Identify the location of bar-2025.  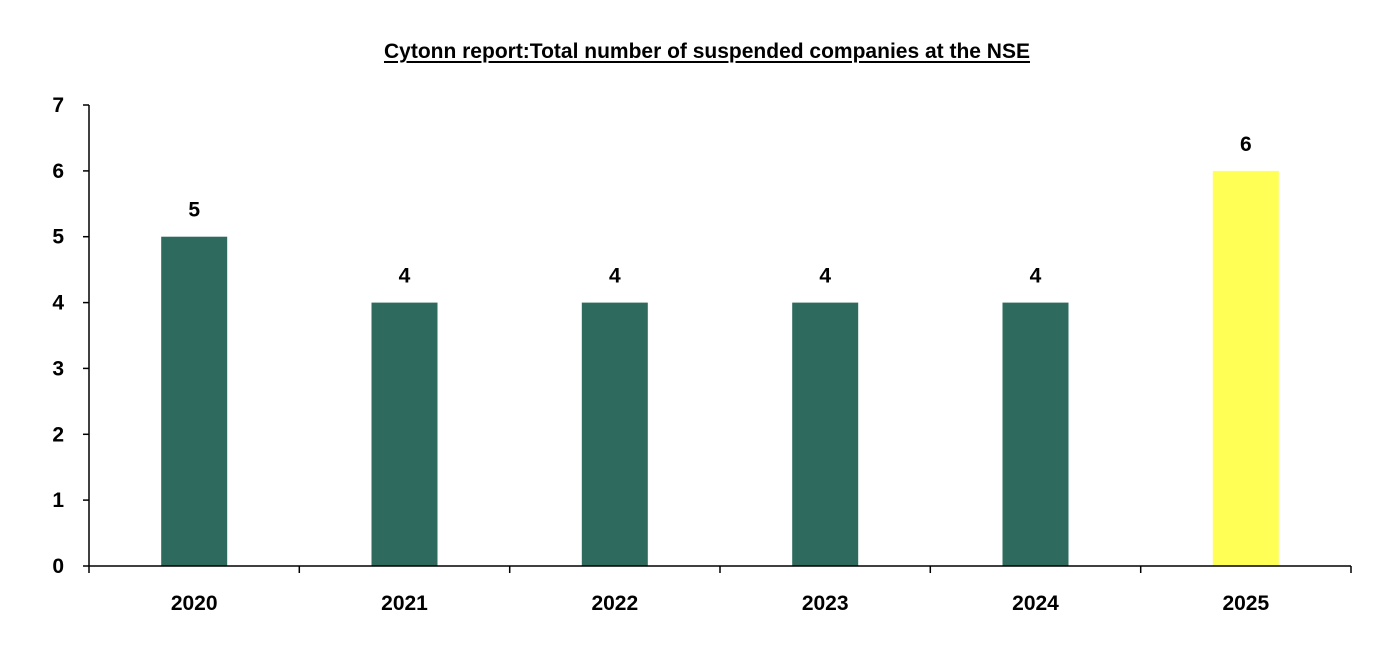
(1245, 368).